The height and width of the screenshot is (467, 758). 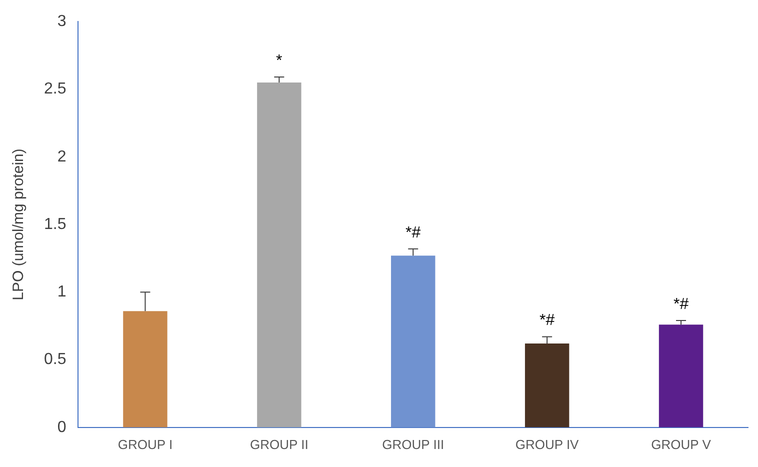 I want to click on y-tick-label: 2, so click(x=61, y=157).